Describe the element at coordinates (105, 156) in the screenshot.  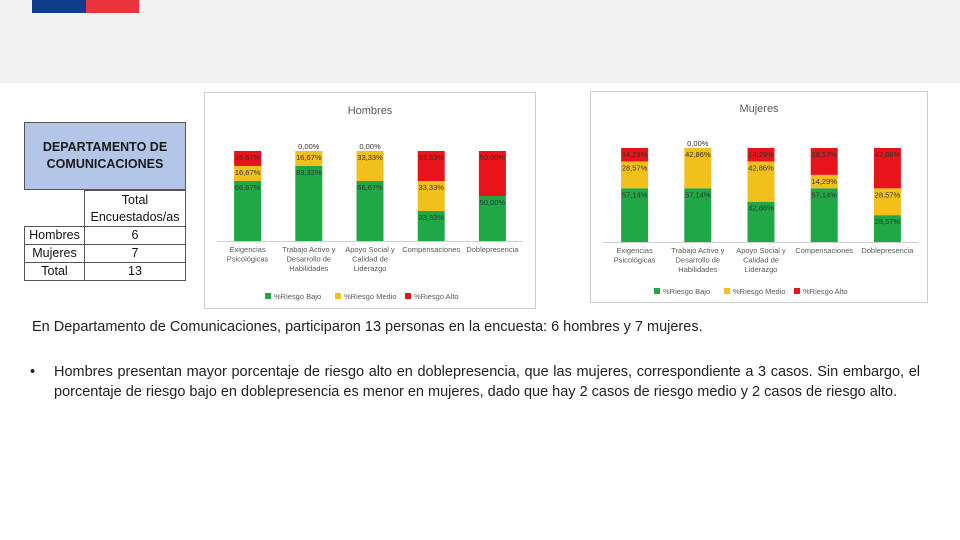
I see `department-table-header: DEPARTAMENTO DE COMUNICACIONES` at that location.